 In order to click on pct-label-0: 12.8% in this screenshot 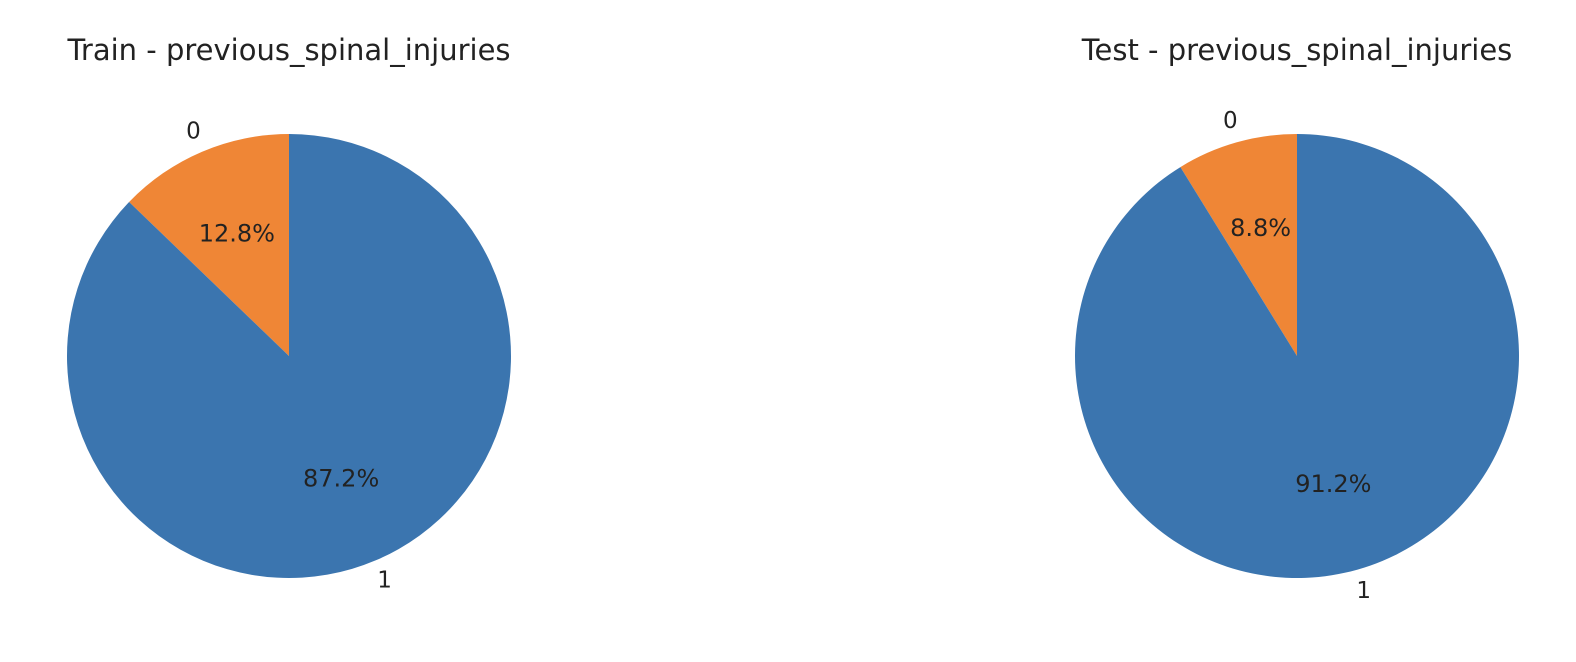, I will do `click(237, 233)`.